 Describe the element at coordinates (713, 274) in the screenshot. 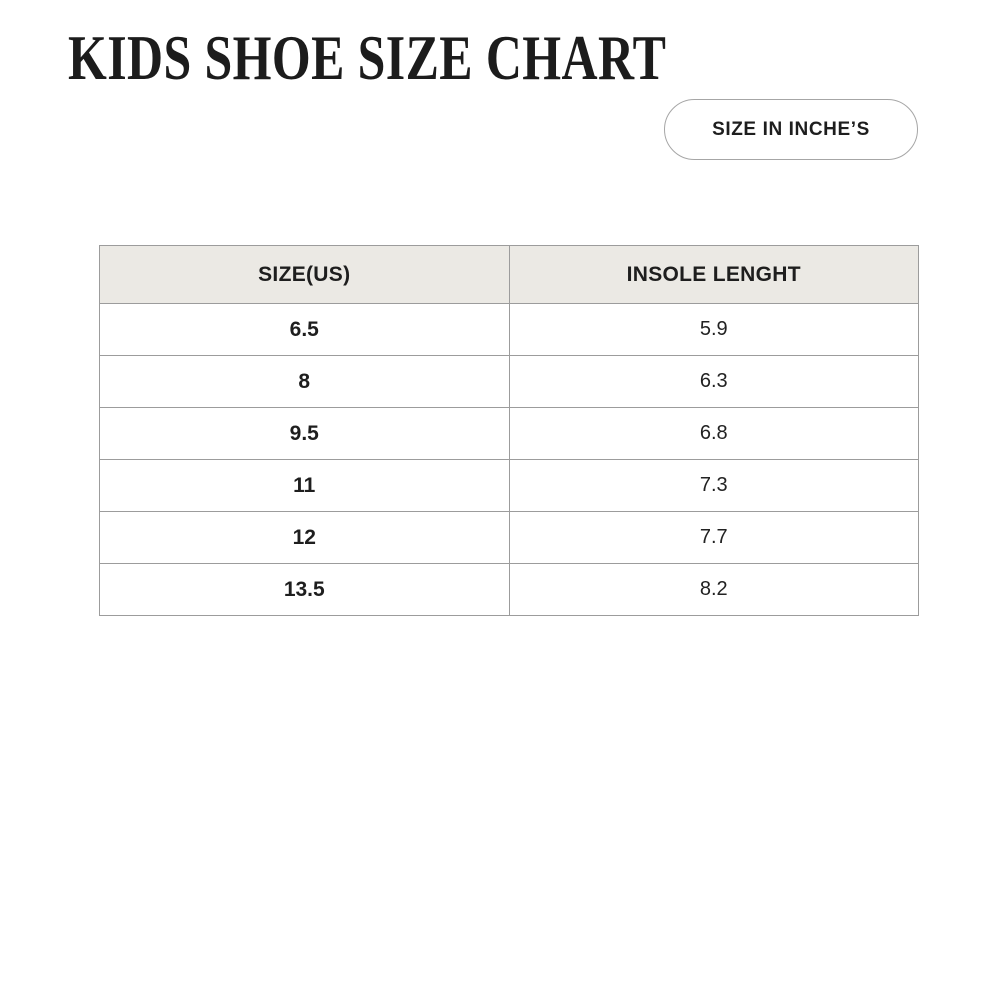

I see `column-header-insole-length: INSOLE LENGHT` at that location.